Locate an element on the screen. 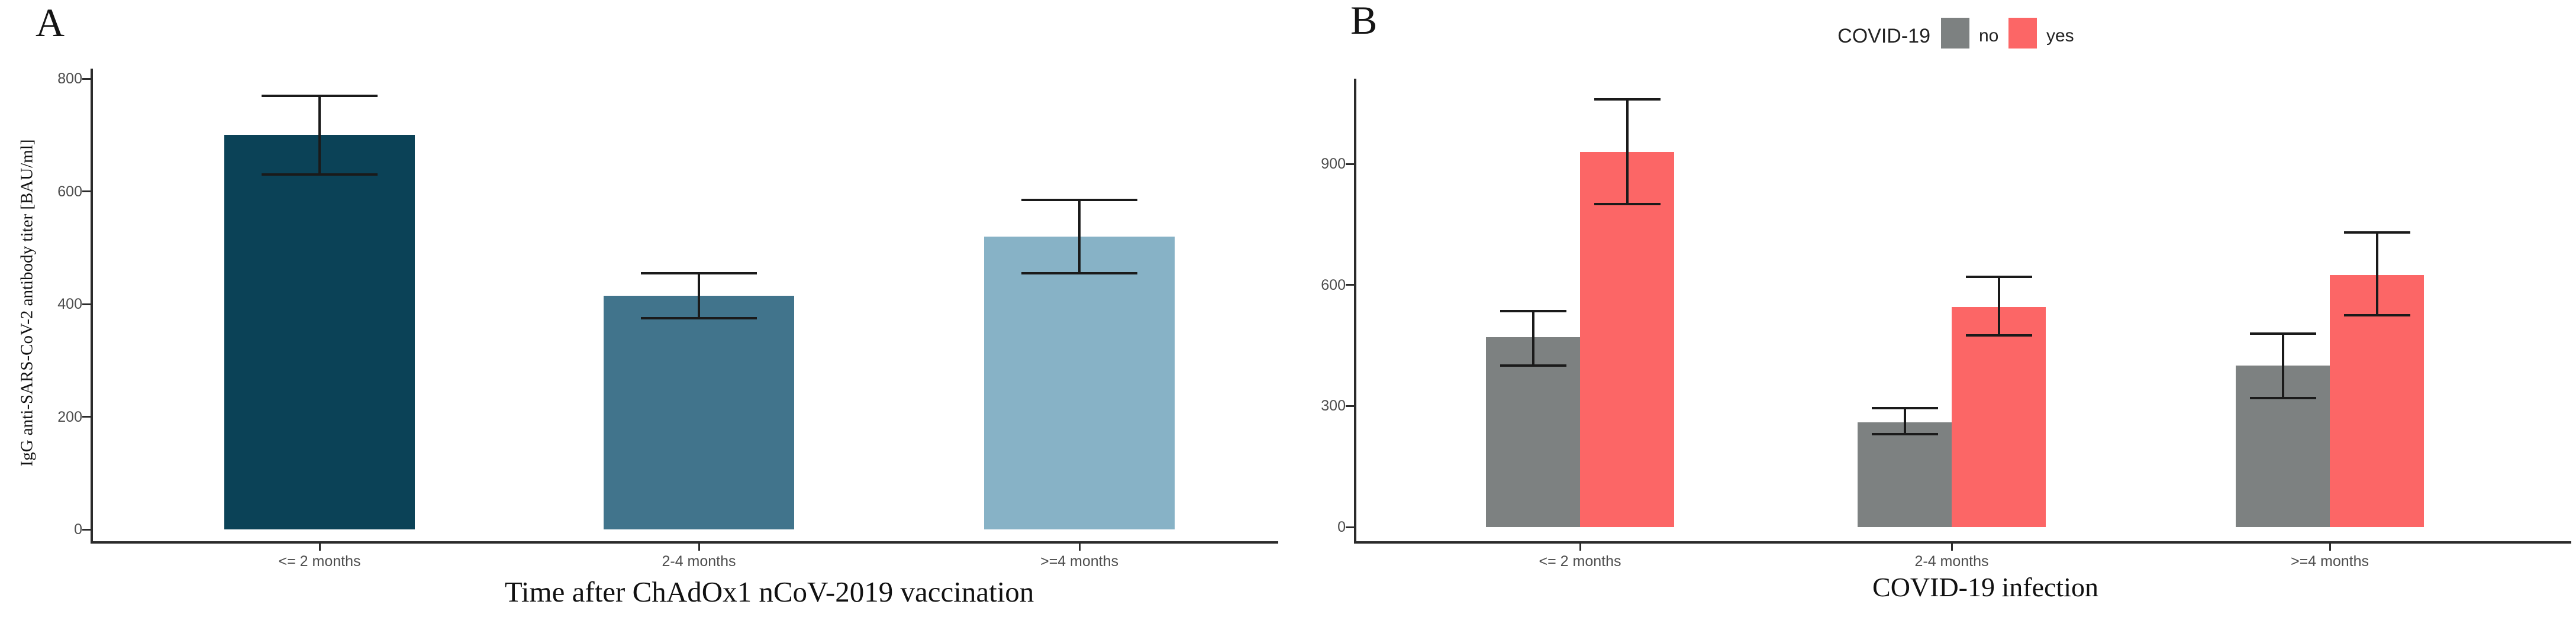 The width and height of the screenshot is (2576, 627). legend-label-yes: yes is located at coordinates (2060, 36).